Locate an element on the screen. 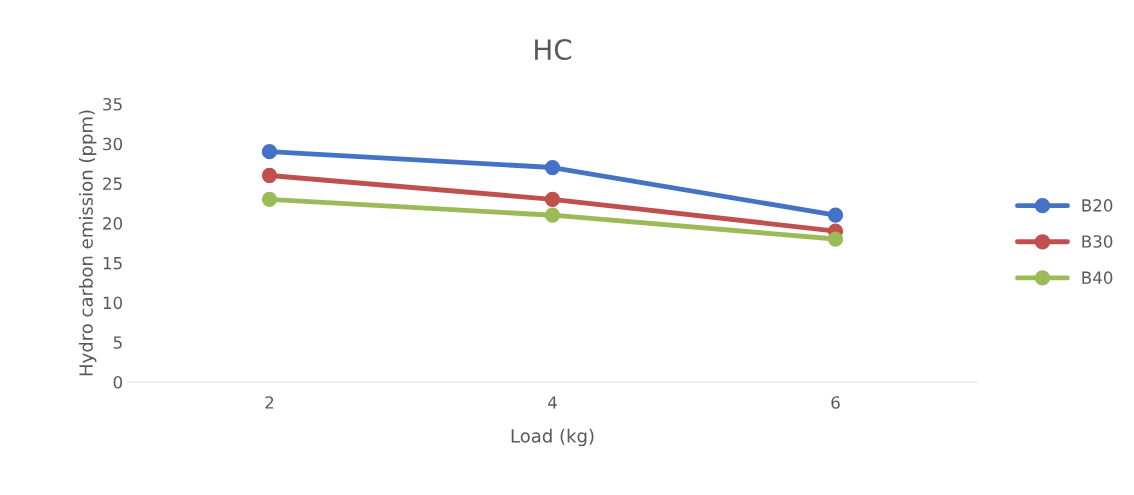  x-tick-label: 4 is located at coordinates (552, 402).